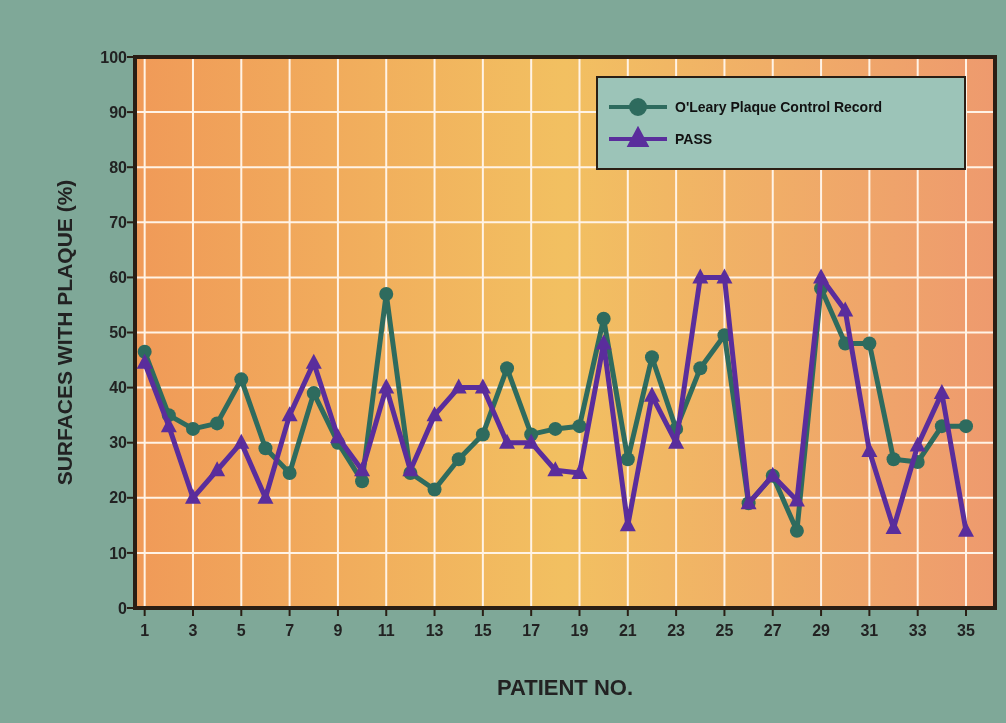 The image size is (1006, 723). What do you see at coordinates (118, 167) in the screenshot?
I see `y-tick-label: 80` at bounding box center [118, 167].